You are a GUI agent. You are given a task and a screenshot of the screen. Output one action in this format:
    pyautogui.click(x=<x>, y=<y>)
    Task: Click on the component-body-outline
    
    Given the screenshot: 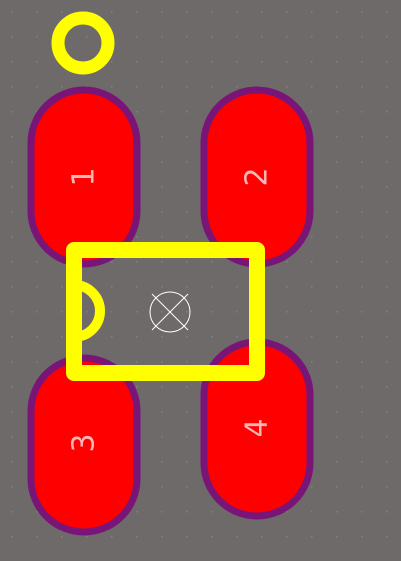 What is the action you would take?
    pyautogui.click(x=165, y=311)
    